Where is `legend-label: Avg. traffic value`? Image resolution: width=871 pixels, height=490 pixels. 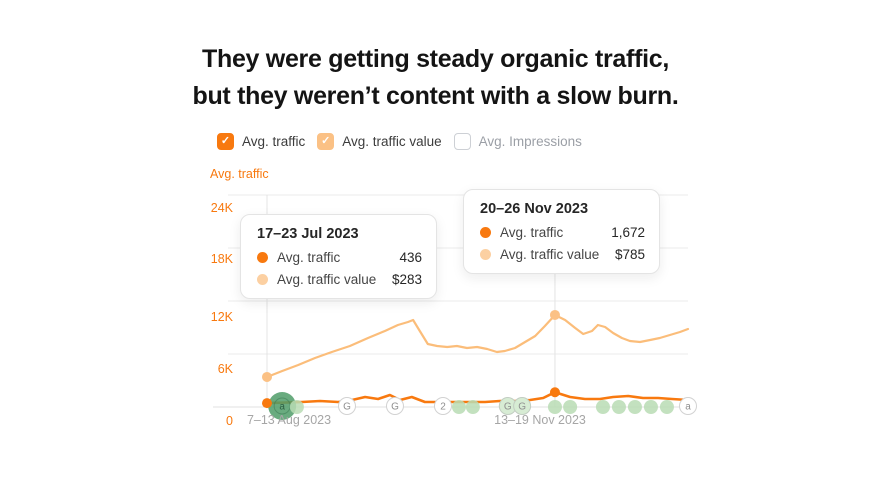 legend-label: Avg. traffic value is located at coordinates (392, 141).